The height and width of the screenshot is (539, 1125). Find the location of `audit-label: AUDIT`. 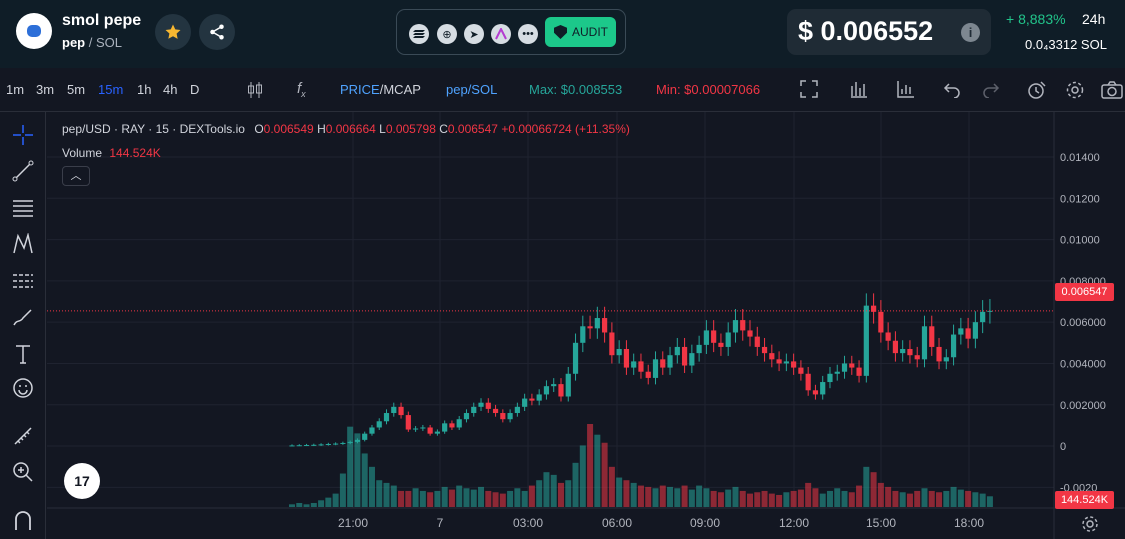

audit-label: AUDIT is located at coordinates (590, 32).